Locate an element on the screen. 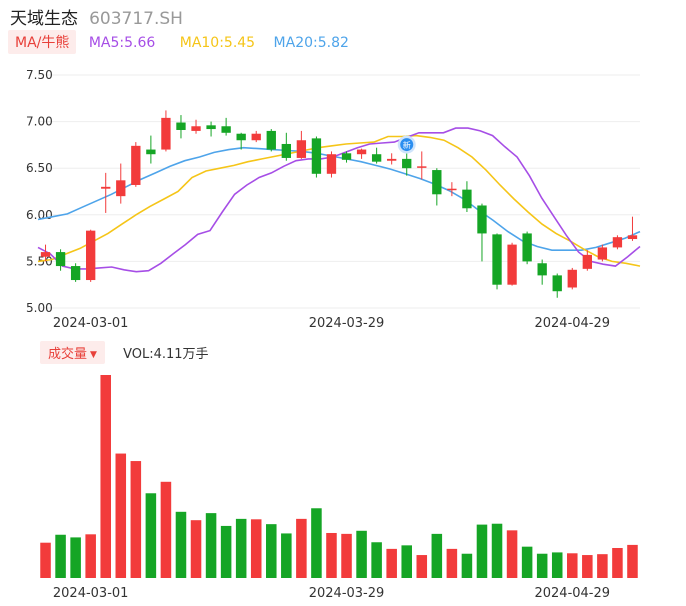  caret-down-icon: ▼ is located at coordinates (93, 355).